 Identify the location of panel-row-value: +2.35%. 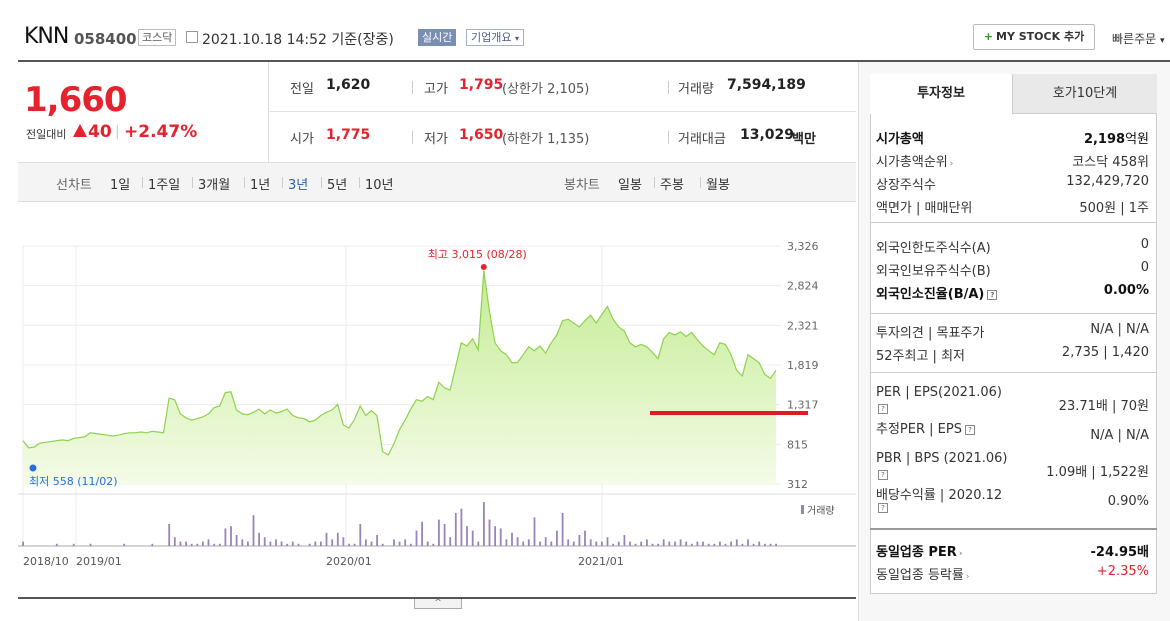
(1123, 571).